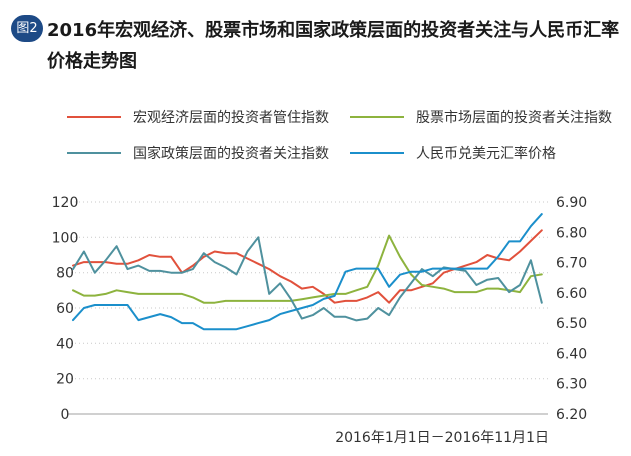 The height and width of the screenshot is (456, 631). I want to click on legend-label: 股票市场层面的投资者关注指数, so click(514, 118).